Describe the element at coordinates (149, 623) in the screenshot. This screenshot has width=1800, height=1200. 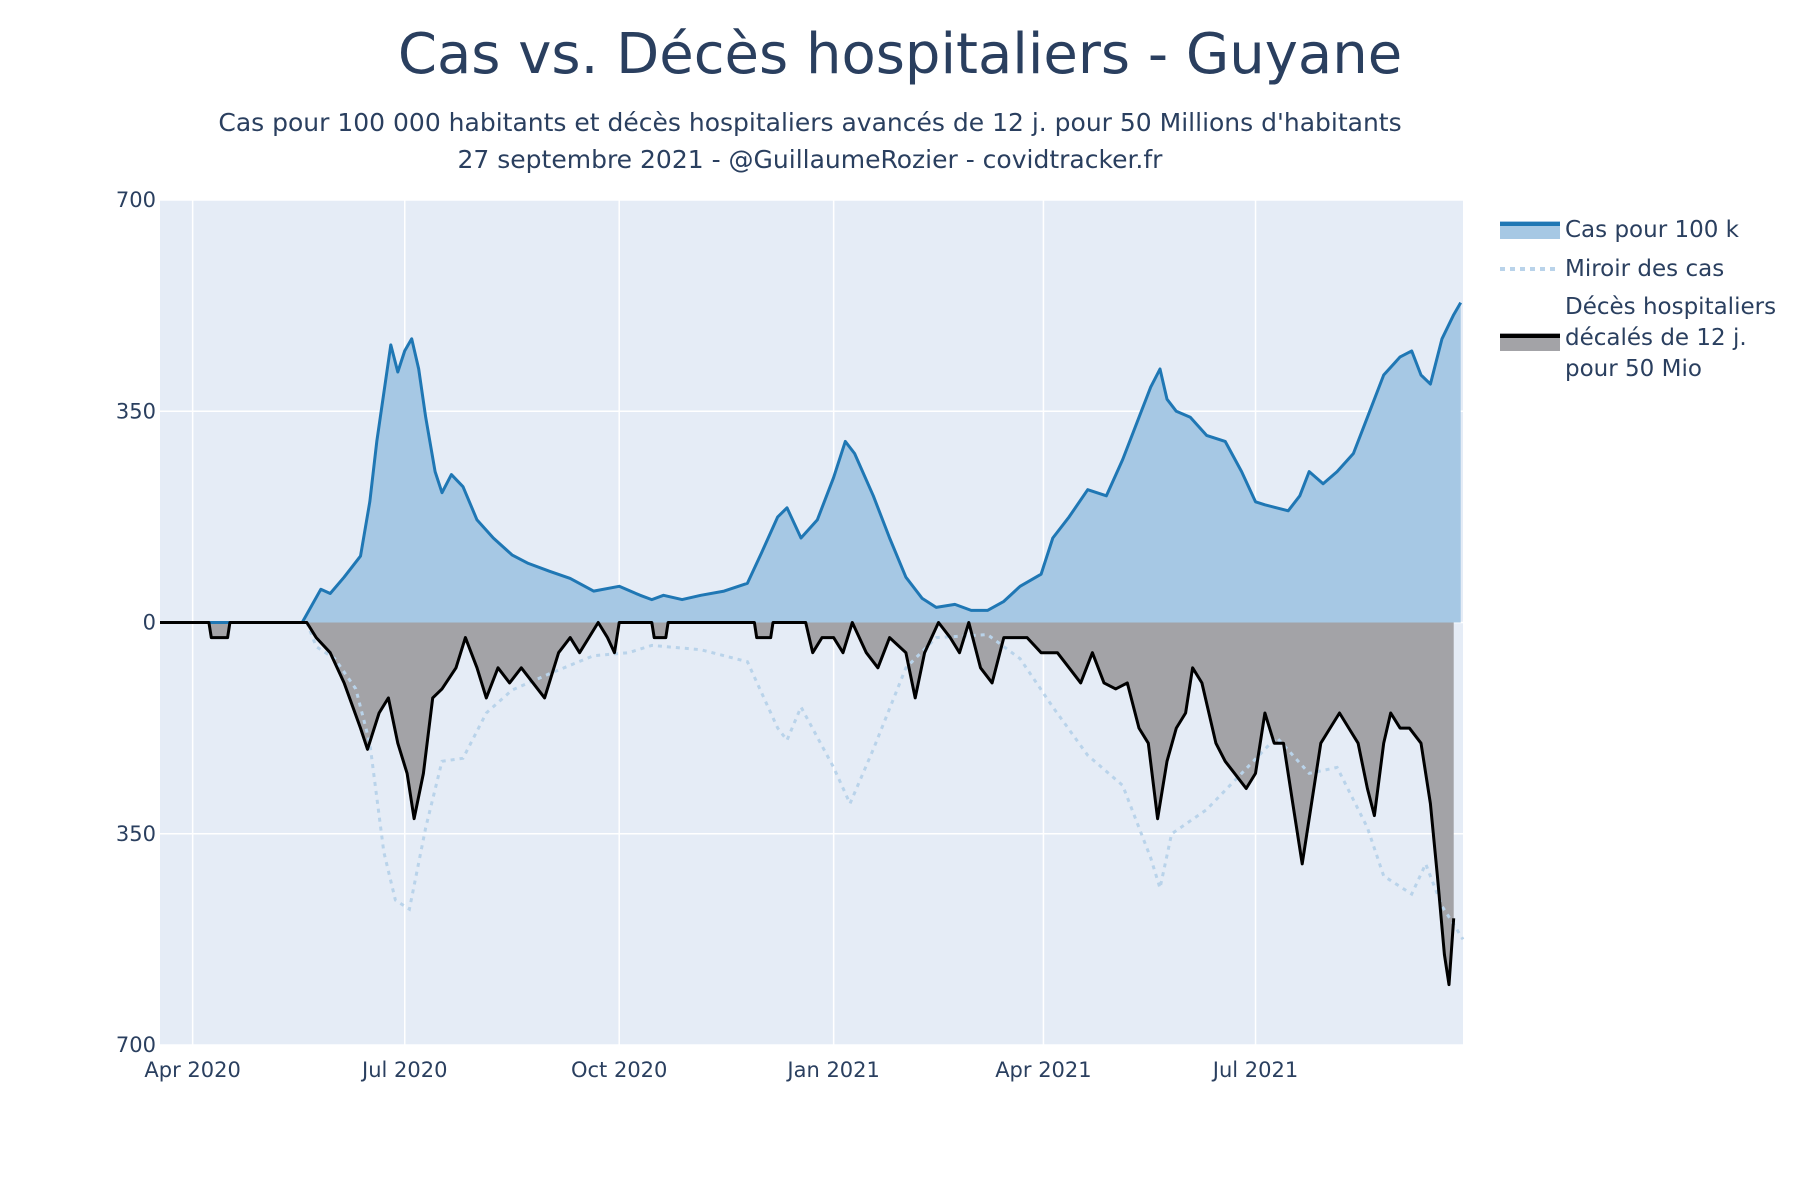
I see `y-tick-label: 0` at that location.